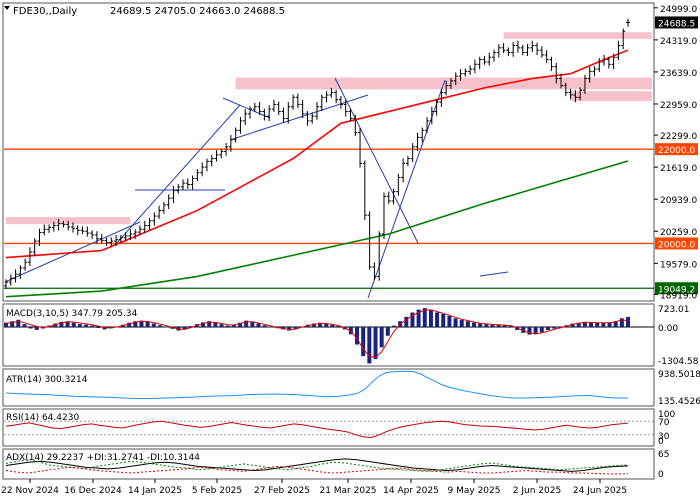  What do you see at coordinates (661, 442) in the screenshot?
I see `rsi-tick-3: 0` at bounding box center [661, 442].